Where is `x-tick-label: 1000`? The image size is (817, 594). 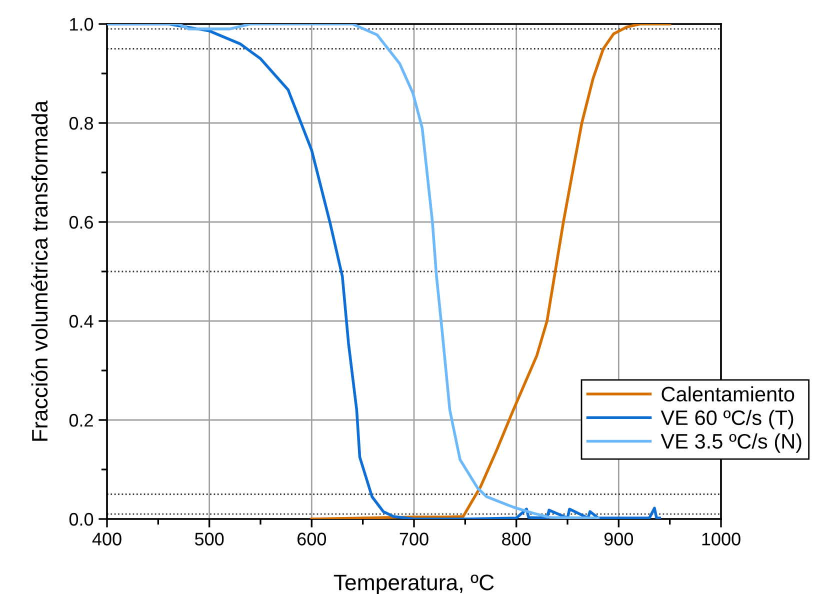
x-tick-label: 1000 is located at coordinates (721, 539).